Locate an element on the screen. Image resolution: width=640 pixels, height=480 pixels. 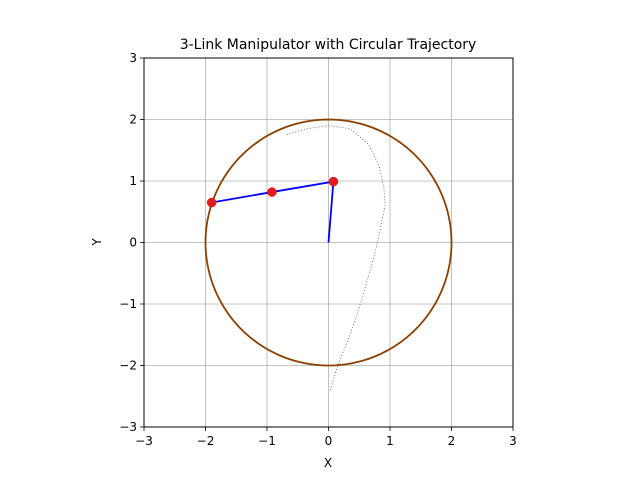
x-tick-label: −3 is located at coordinates (144, 441).